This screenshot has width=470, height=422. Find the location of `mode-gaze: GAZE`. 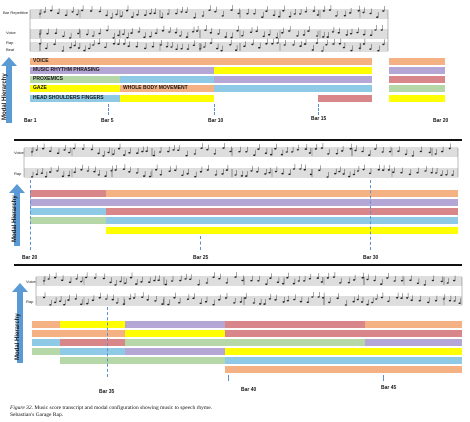

mode-gaze: GAZE is located at coordinates (75, 88).